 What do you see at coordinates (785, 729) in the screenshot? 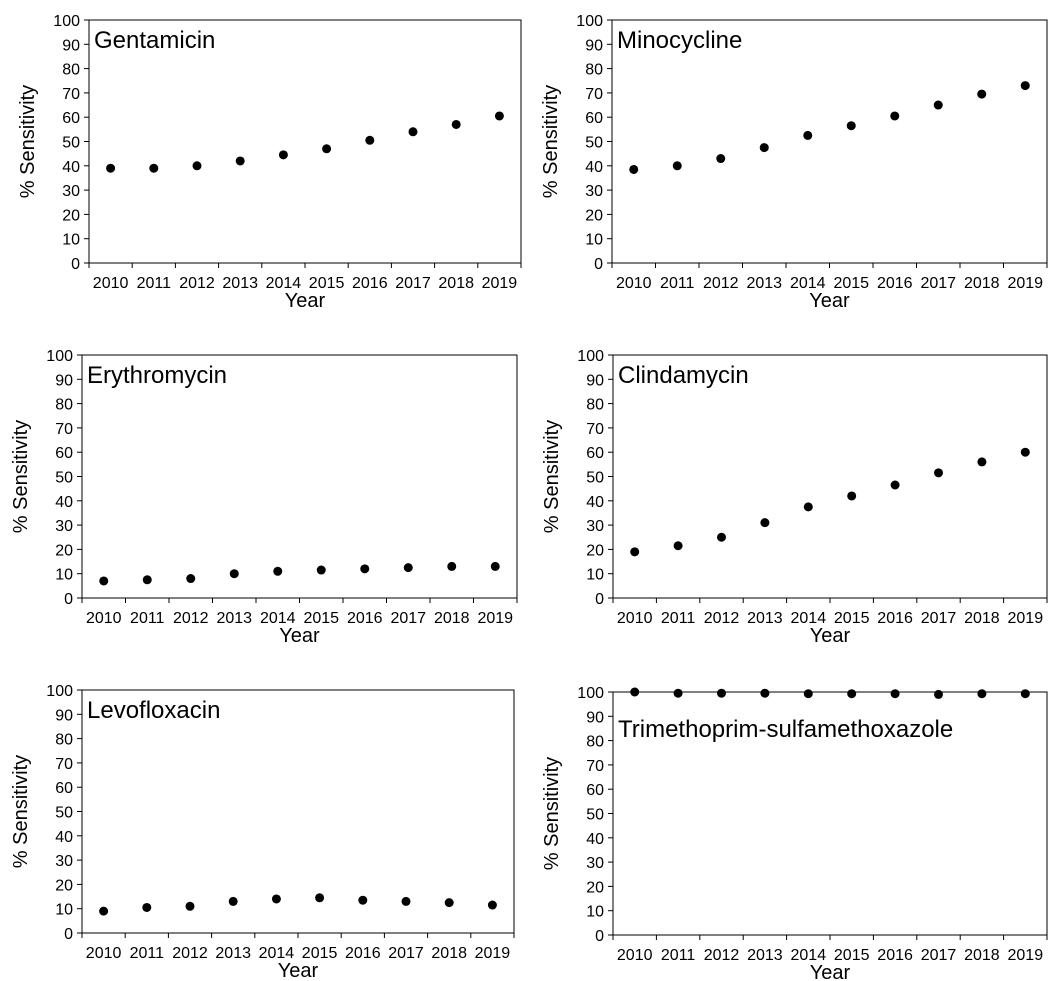
I see `panel-title: Trimethoprim-sulfamethoxazole` at bounding box center [785, 729].